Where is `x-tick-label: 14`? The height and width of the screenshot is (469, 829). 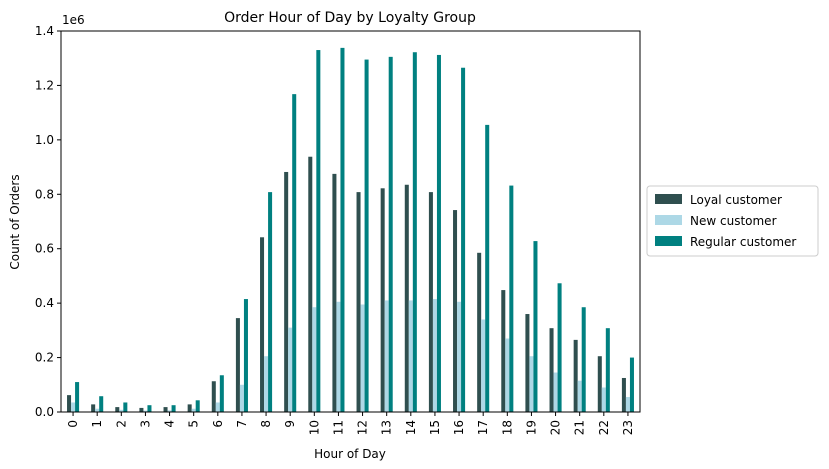
x-tick-label: 14 is located at coordinates (411, 427).